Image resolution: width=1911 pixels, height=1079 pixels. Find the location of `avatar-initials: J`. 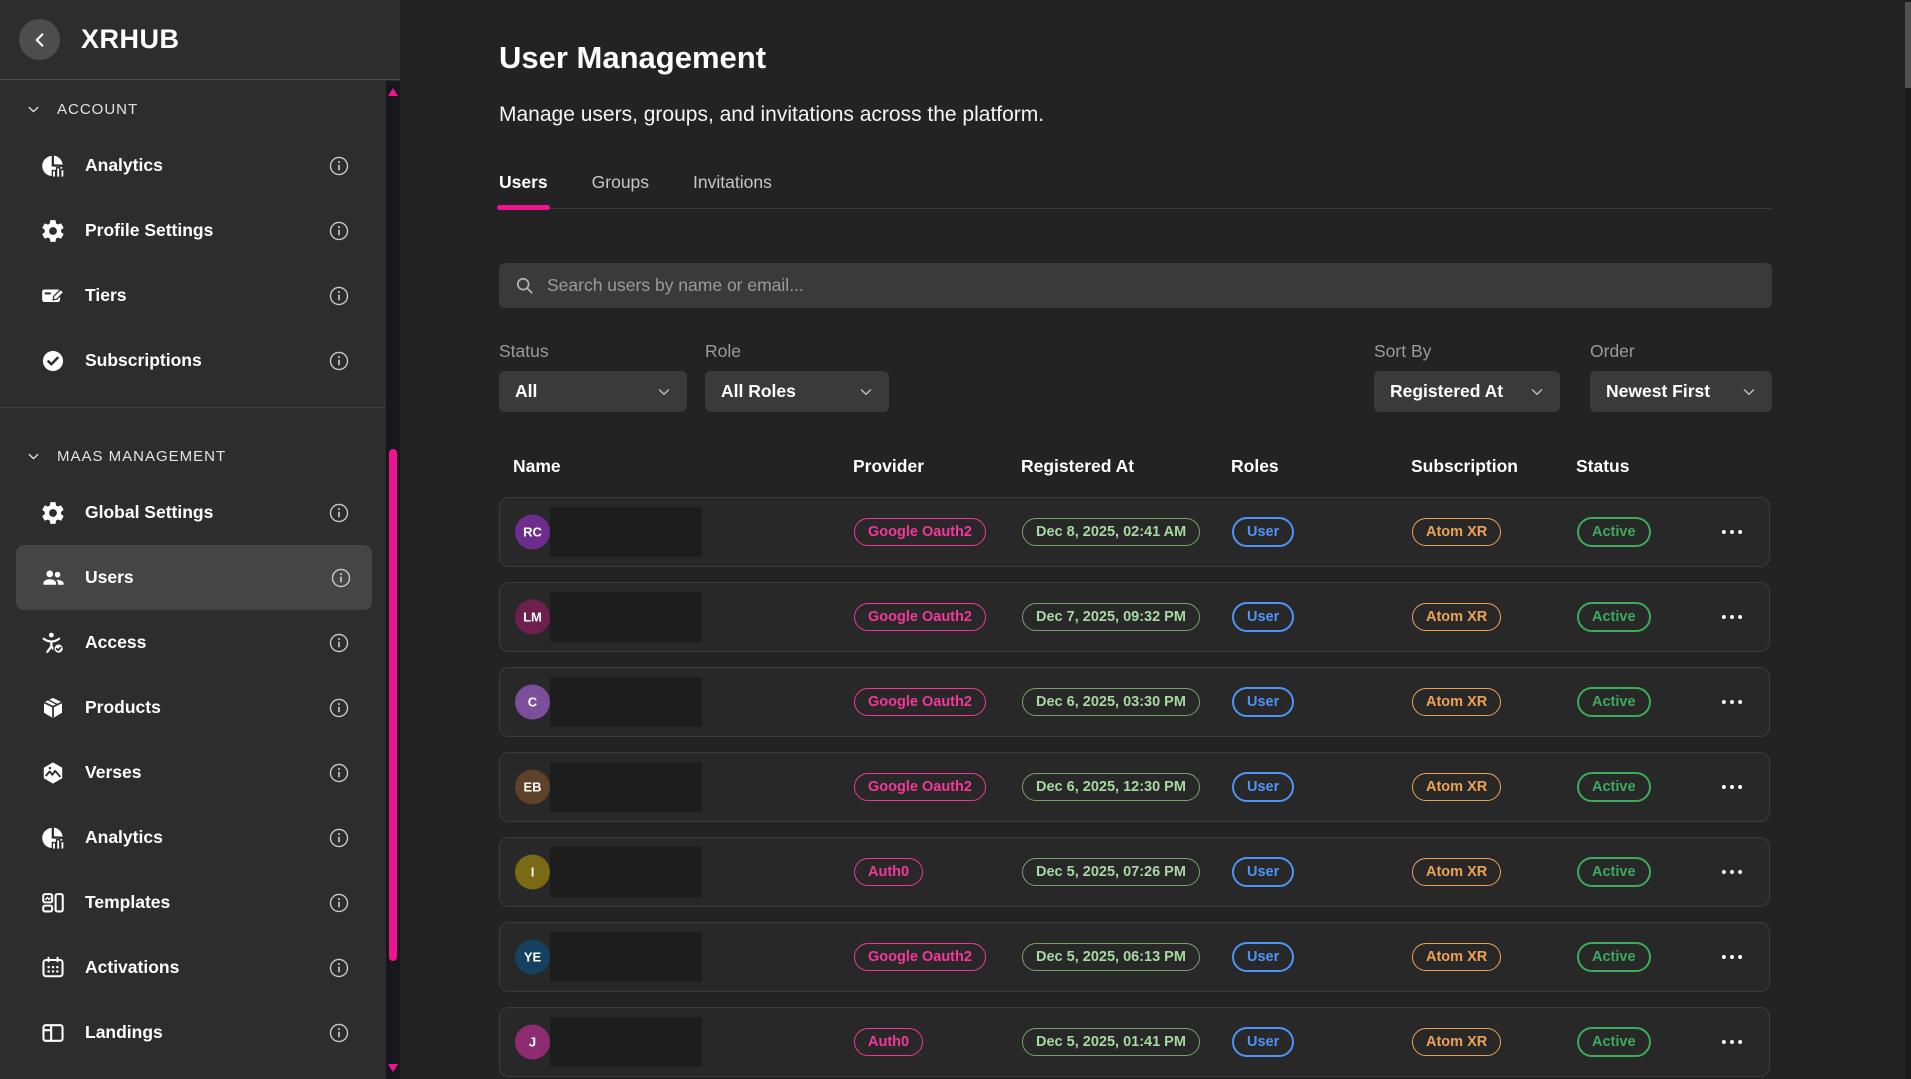

avatar-initials: J is located at coordinates (532, 1042).